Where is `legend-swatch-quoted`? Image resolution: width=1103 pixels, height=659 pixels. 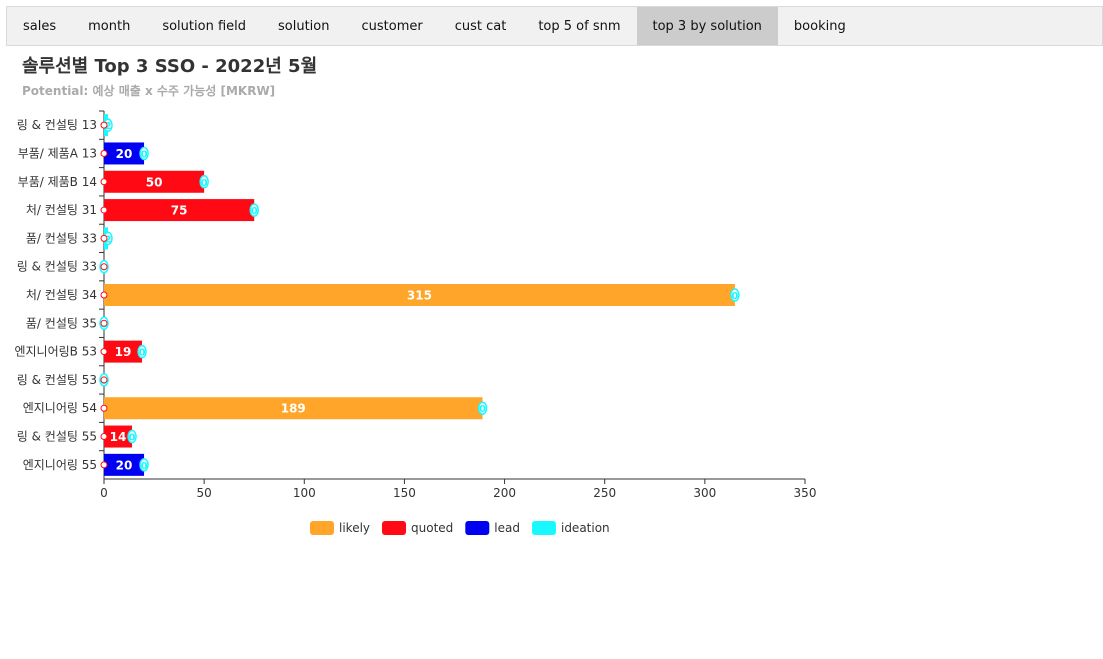 legend-swatch-quoted is located at coordinates (394, 528).